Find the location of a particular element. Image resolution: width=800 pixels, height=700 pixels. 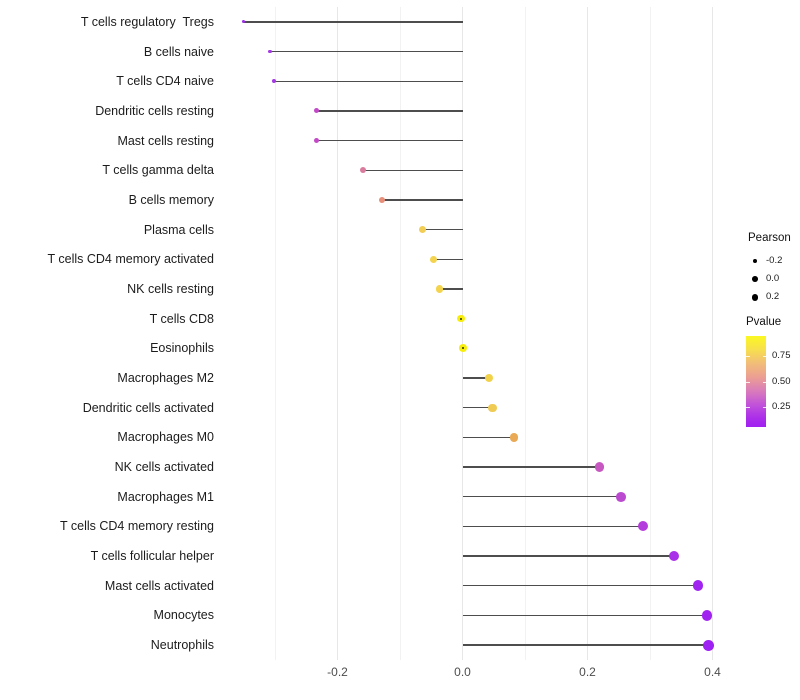

y-axis-label: NK cells activated is located at coordinates (164, 467).